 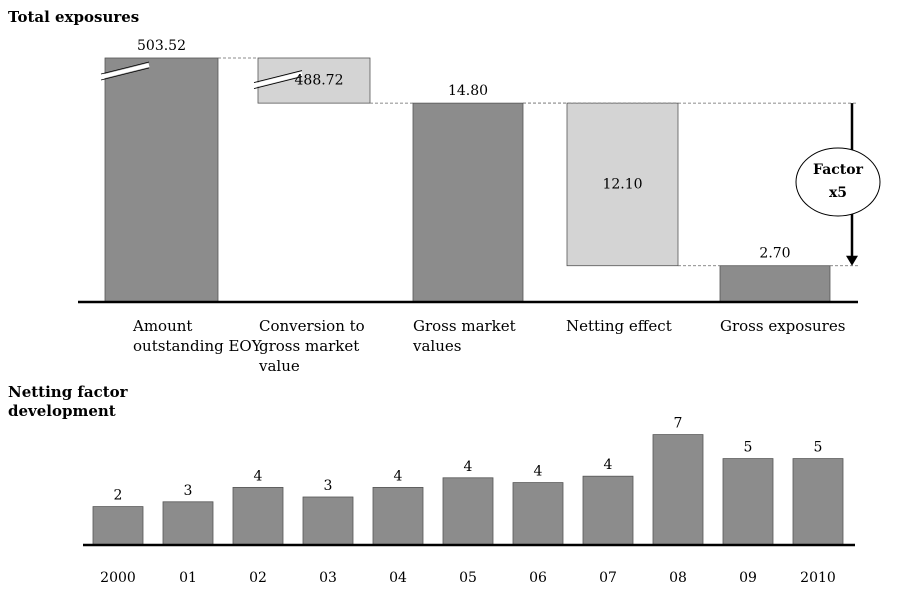 I want to click on data-label: 7, so click(x=678, y=424).